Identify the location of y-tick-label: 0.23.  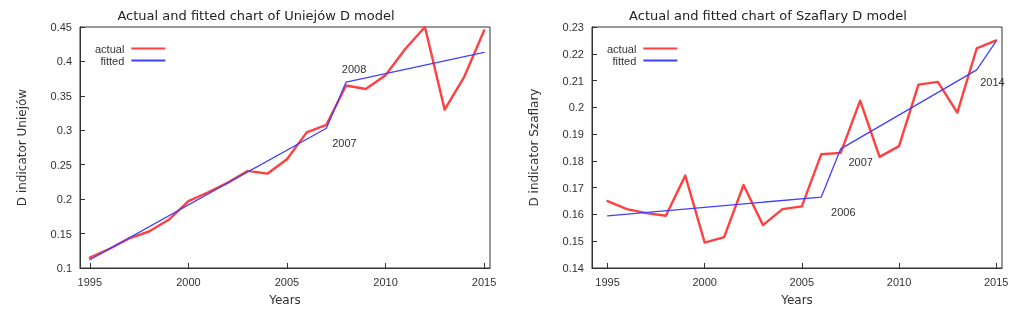
(573, 27).